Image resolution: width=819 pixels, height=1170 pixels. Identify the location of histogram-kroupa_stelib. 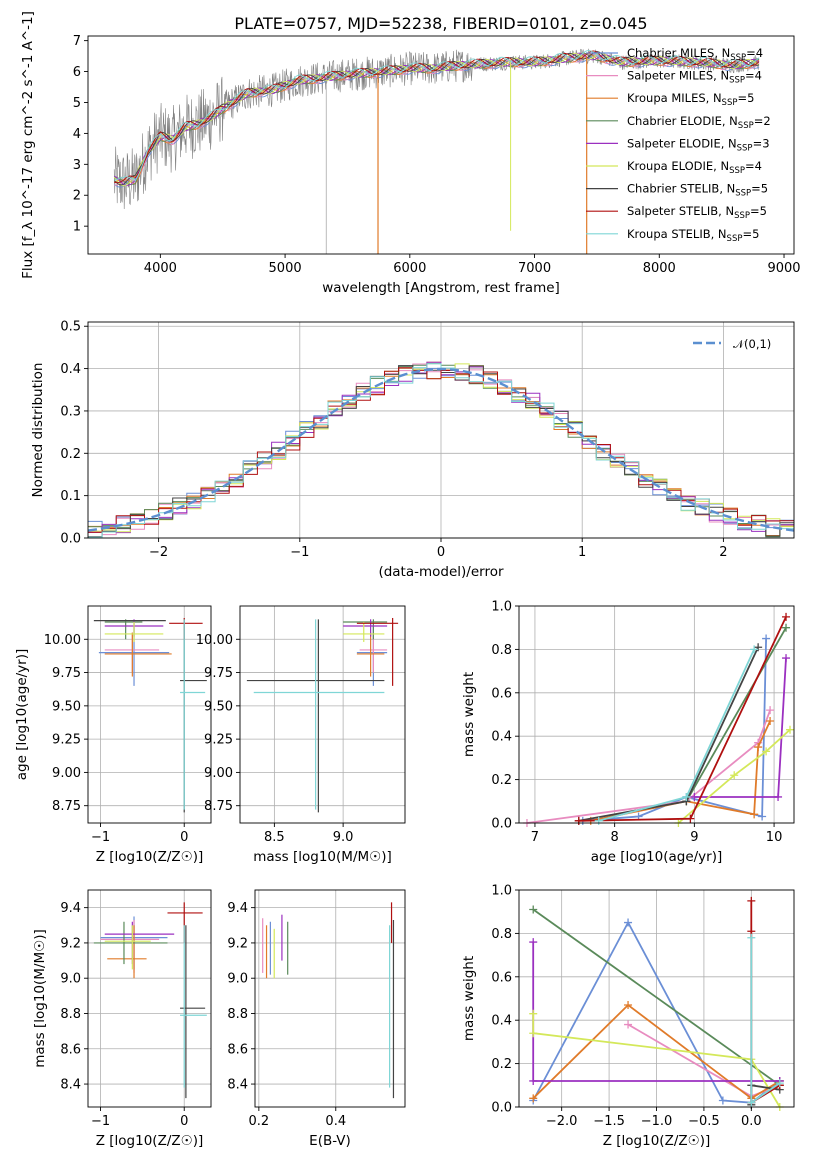
(441, 450).